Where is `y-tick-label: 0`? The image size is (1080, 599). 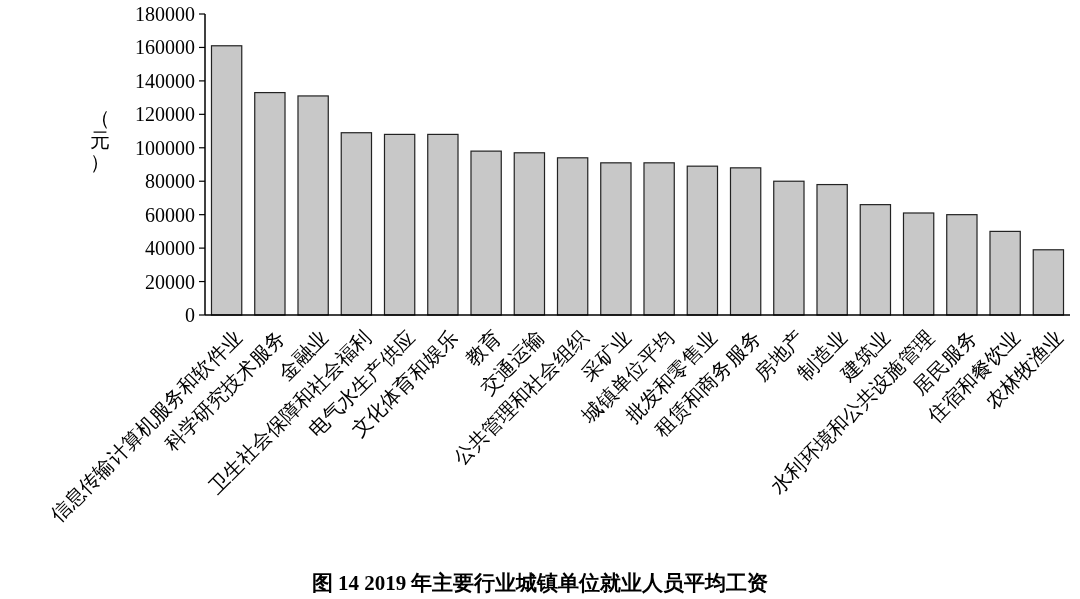
y-tick-label: 0 is located at coordinates (190, 315).